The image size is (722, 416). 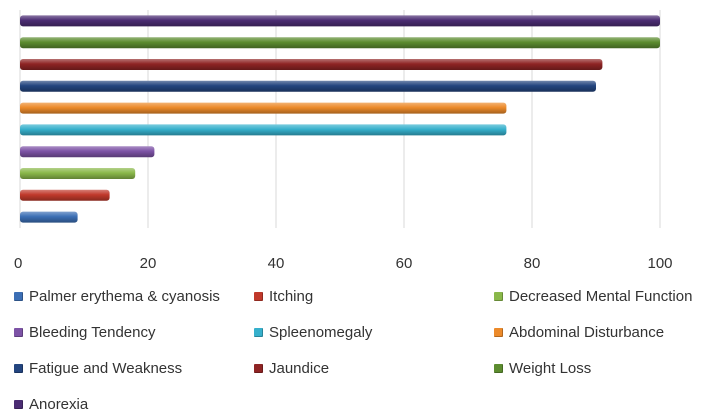 I want to click on legend-label: Palmer erythema & cyanosis, so click(x=124, y=296).